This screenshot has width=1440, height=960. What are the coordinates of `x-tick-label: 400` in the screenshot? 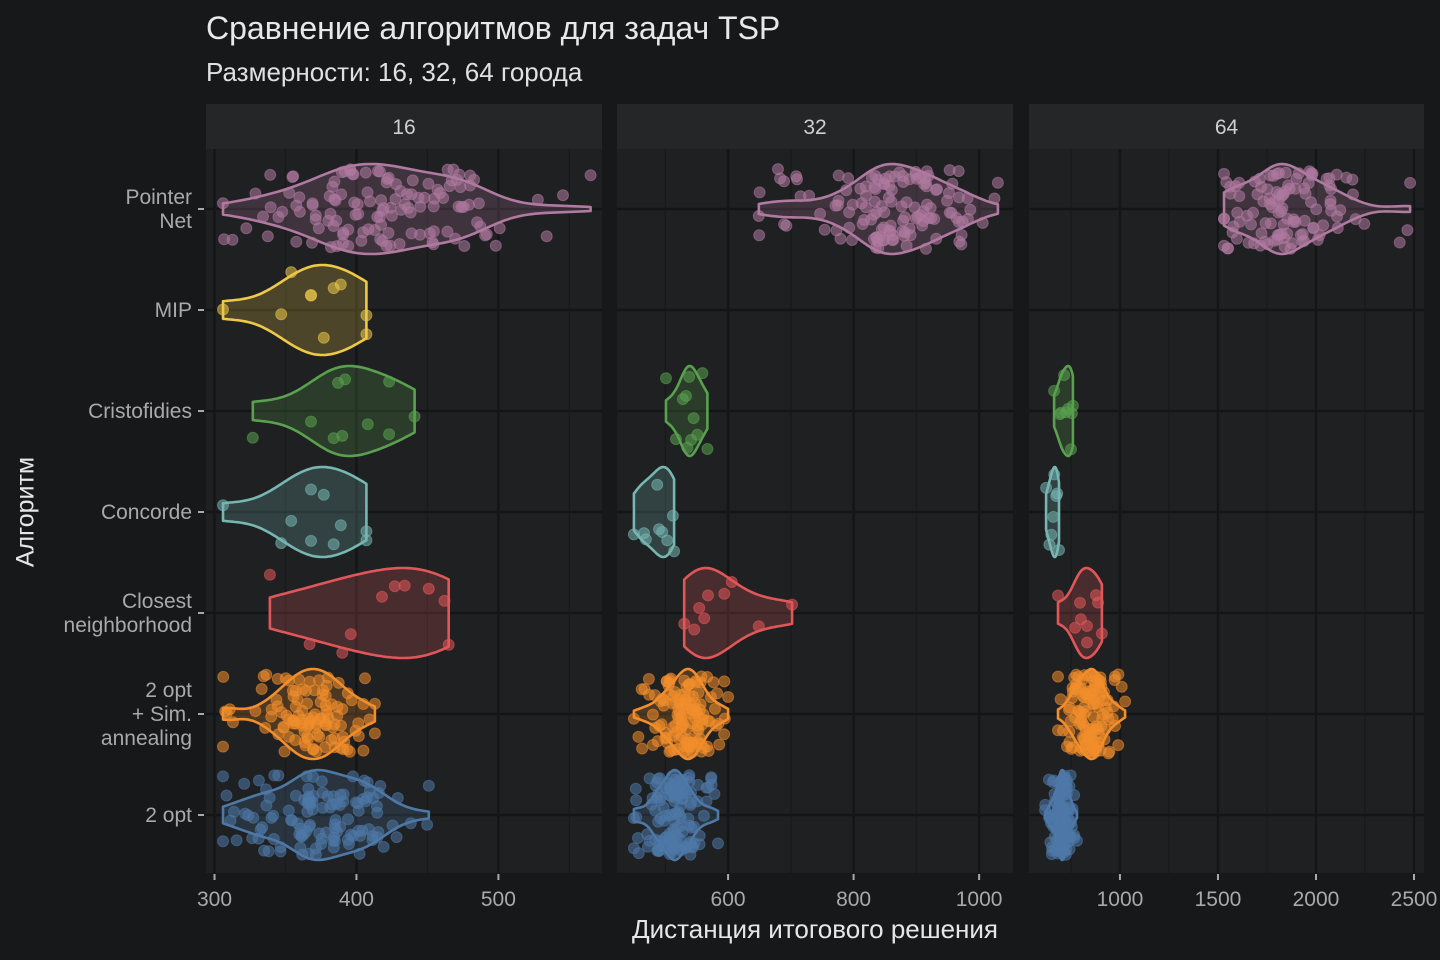 It's located at (356, 899).